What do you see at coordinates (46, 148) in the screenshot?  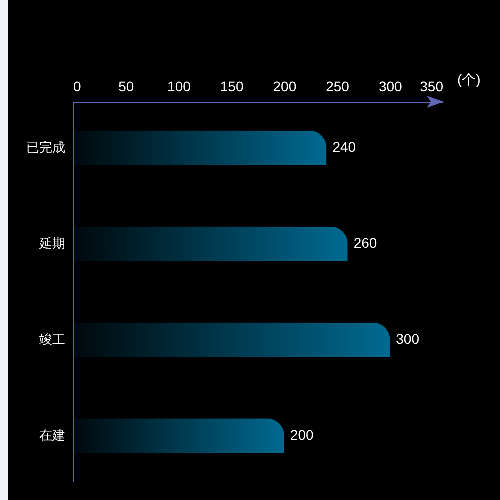 I see `y-tick-label: 已完成` at bounding box center [46, 148].